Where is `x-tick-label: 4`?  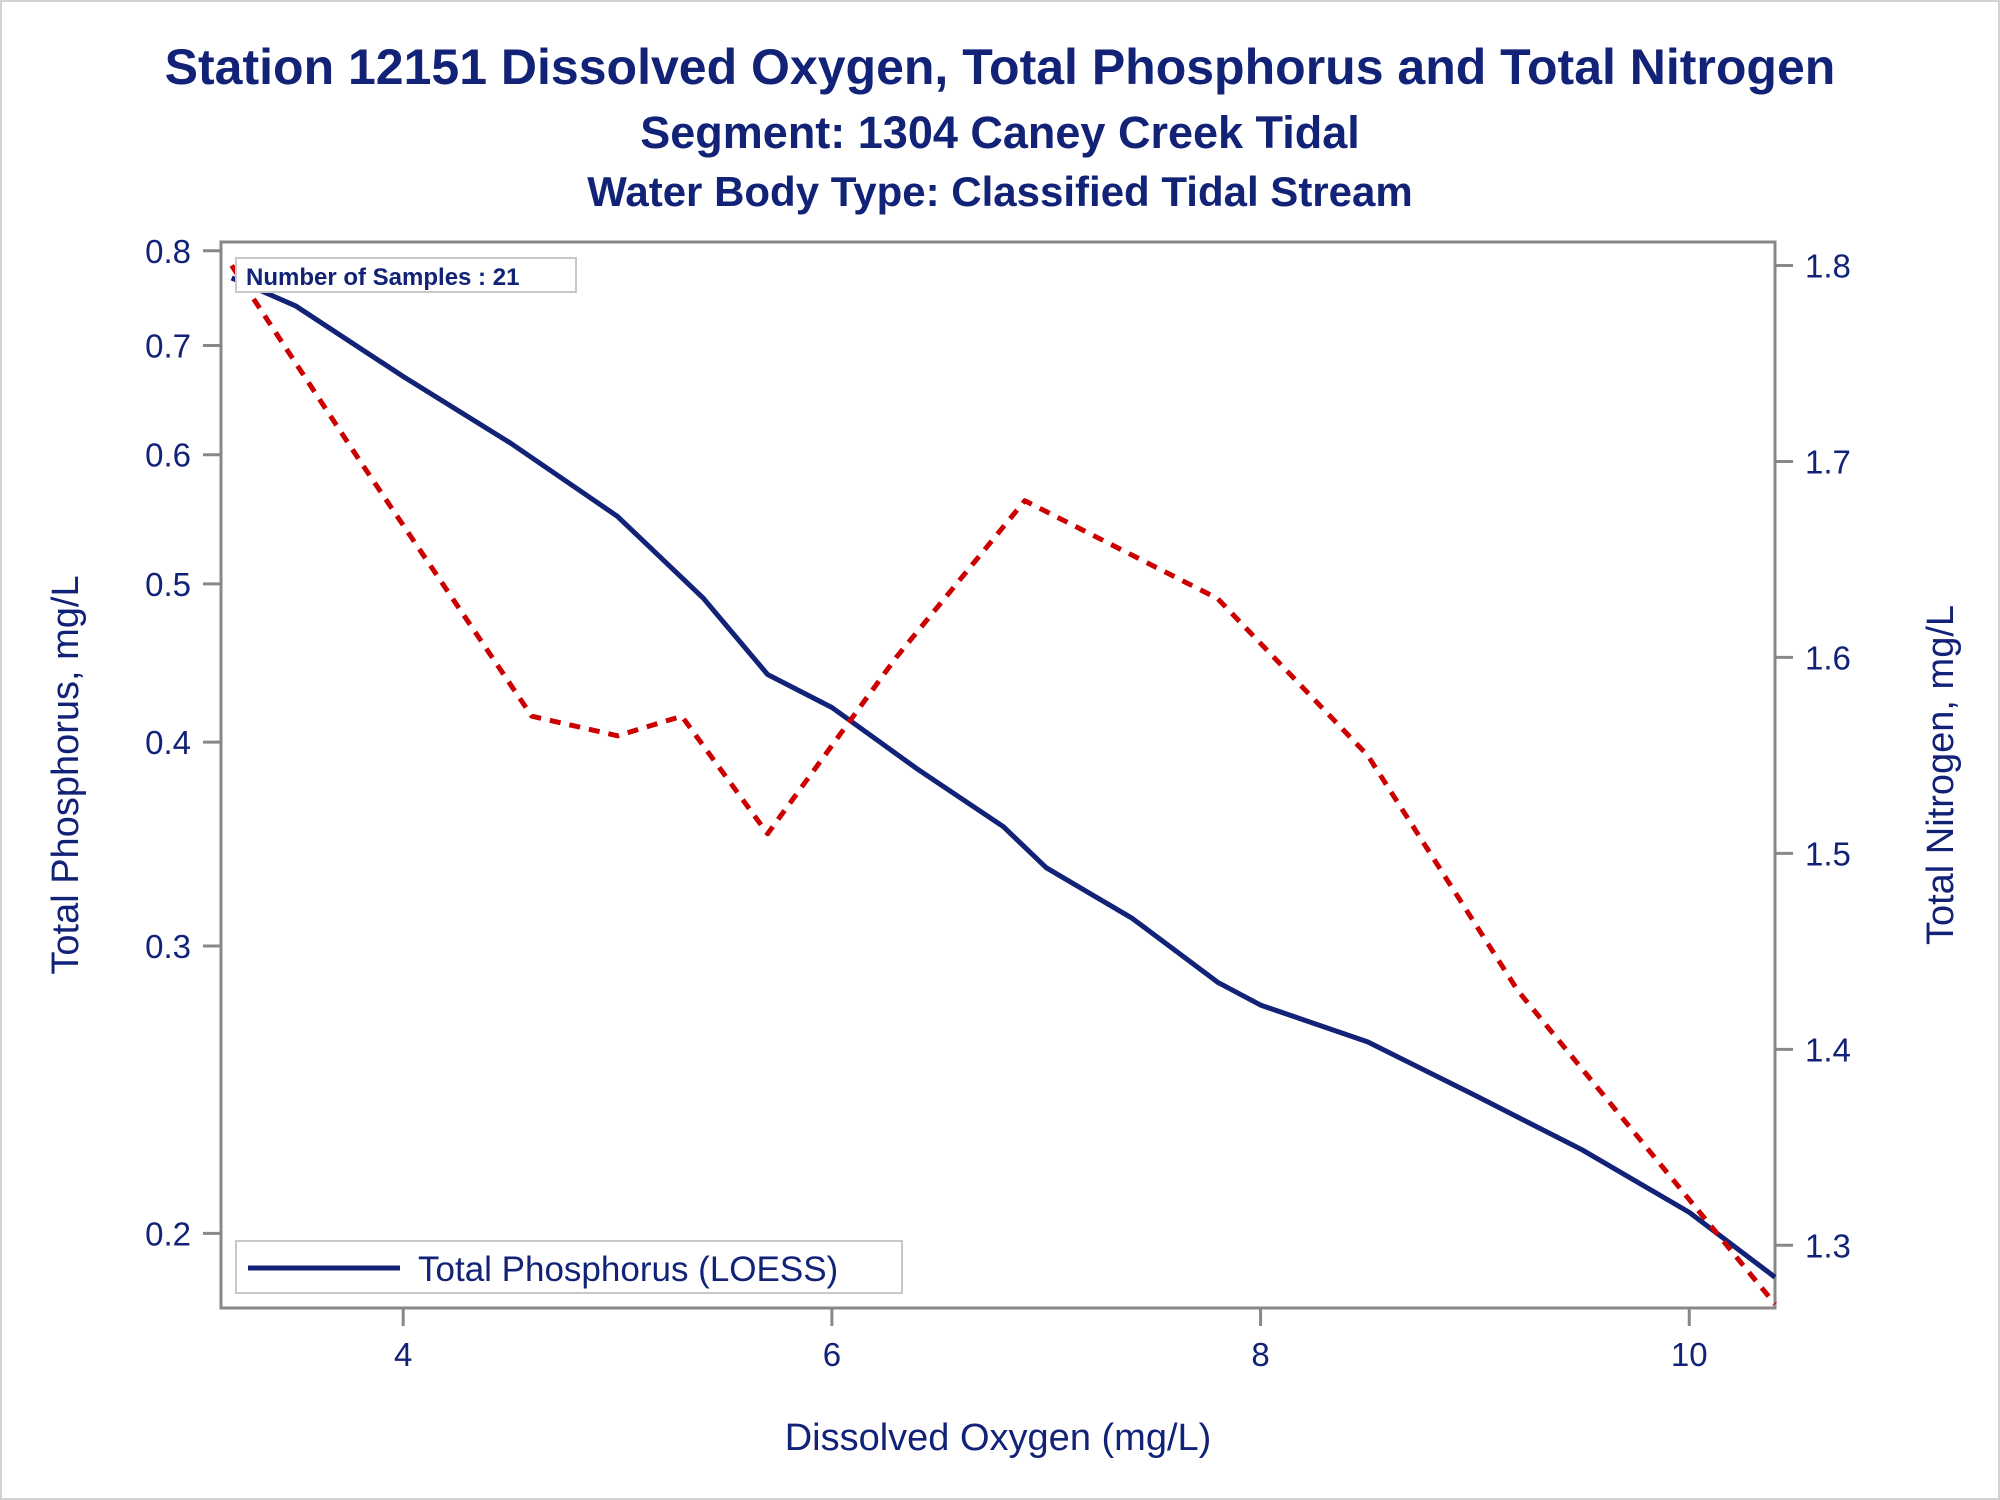
x-tick-label: 4 is located at coordinates (403, 1354).